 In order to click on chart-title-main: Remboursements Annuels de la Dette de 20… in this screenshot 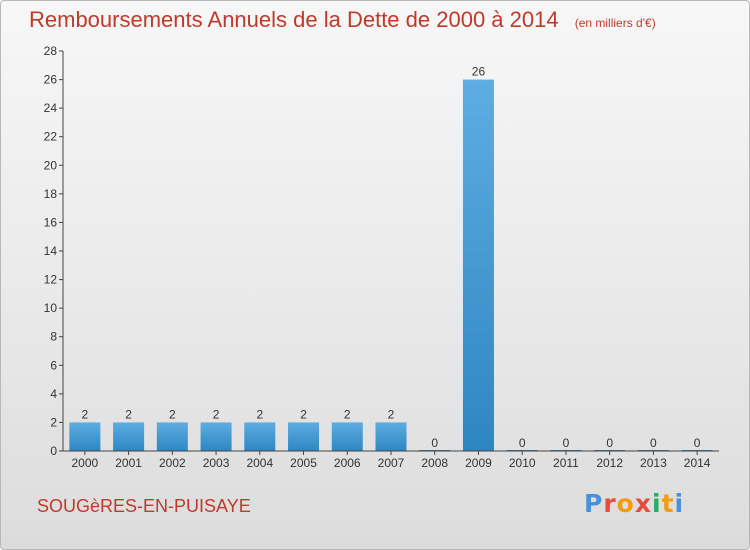, I will do `click(294, 19)`.